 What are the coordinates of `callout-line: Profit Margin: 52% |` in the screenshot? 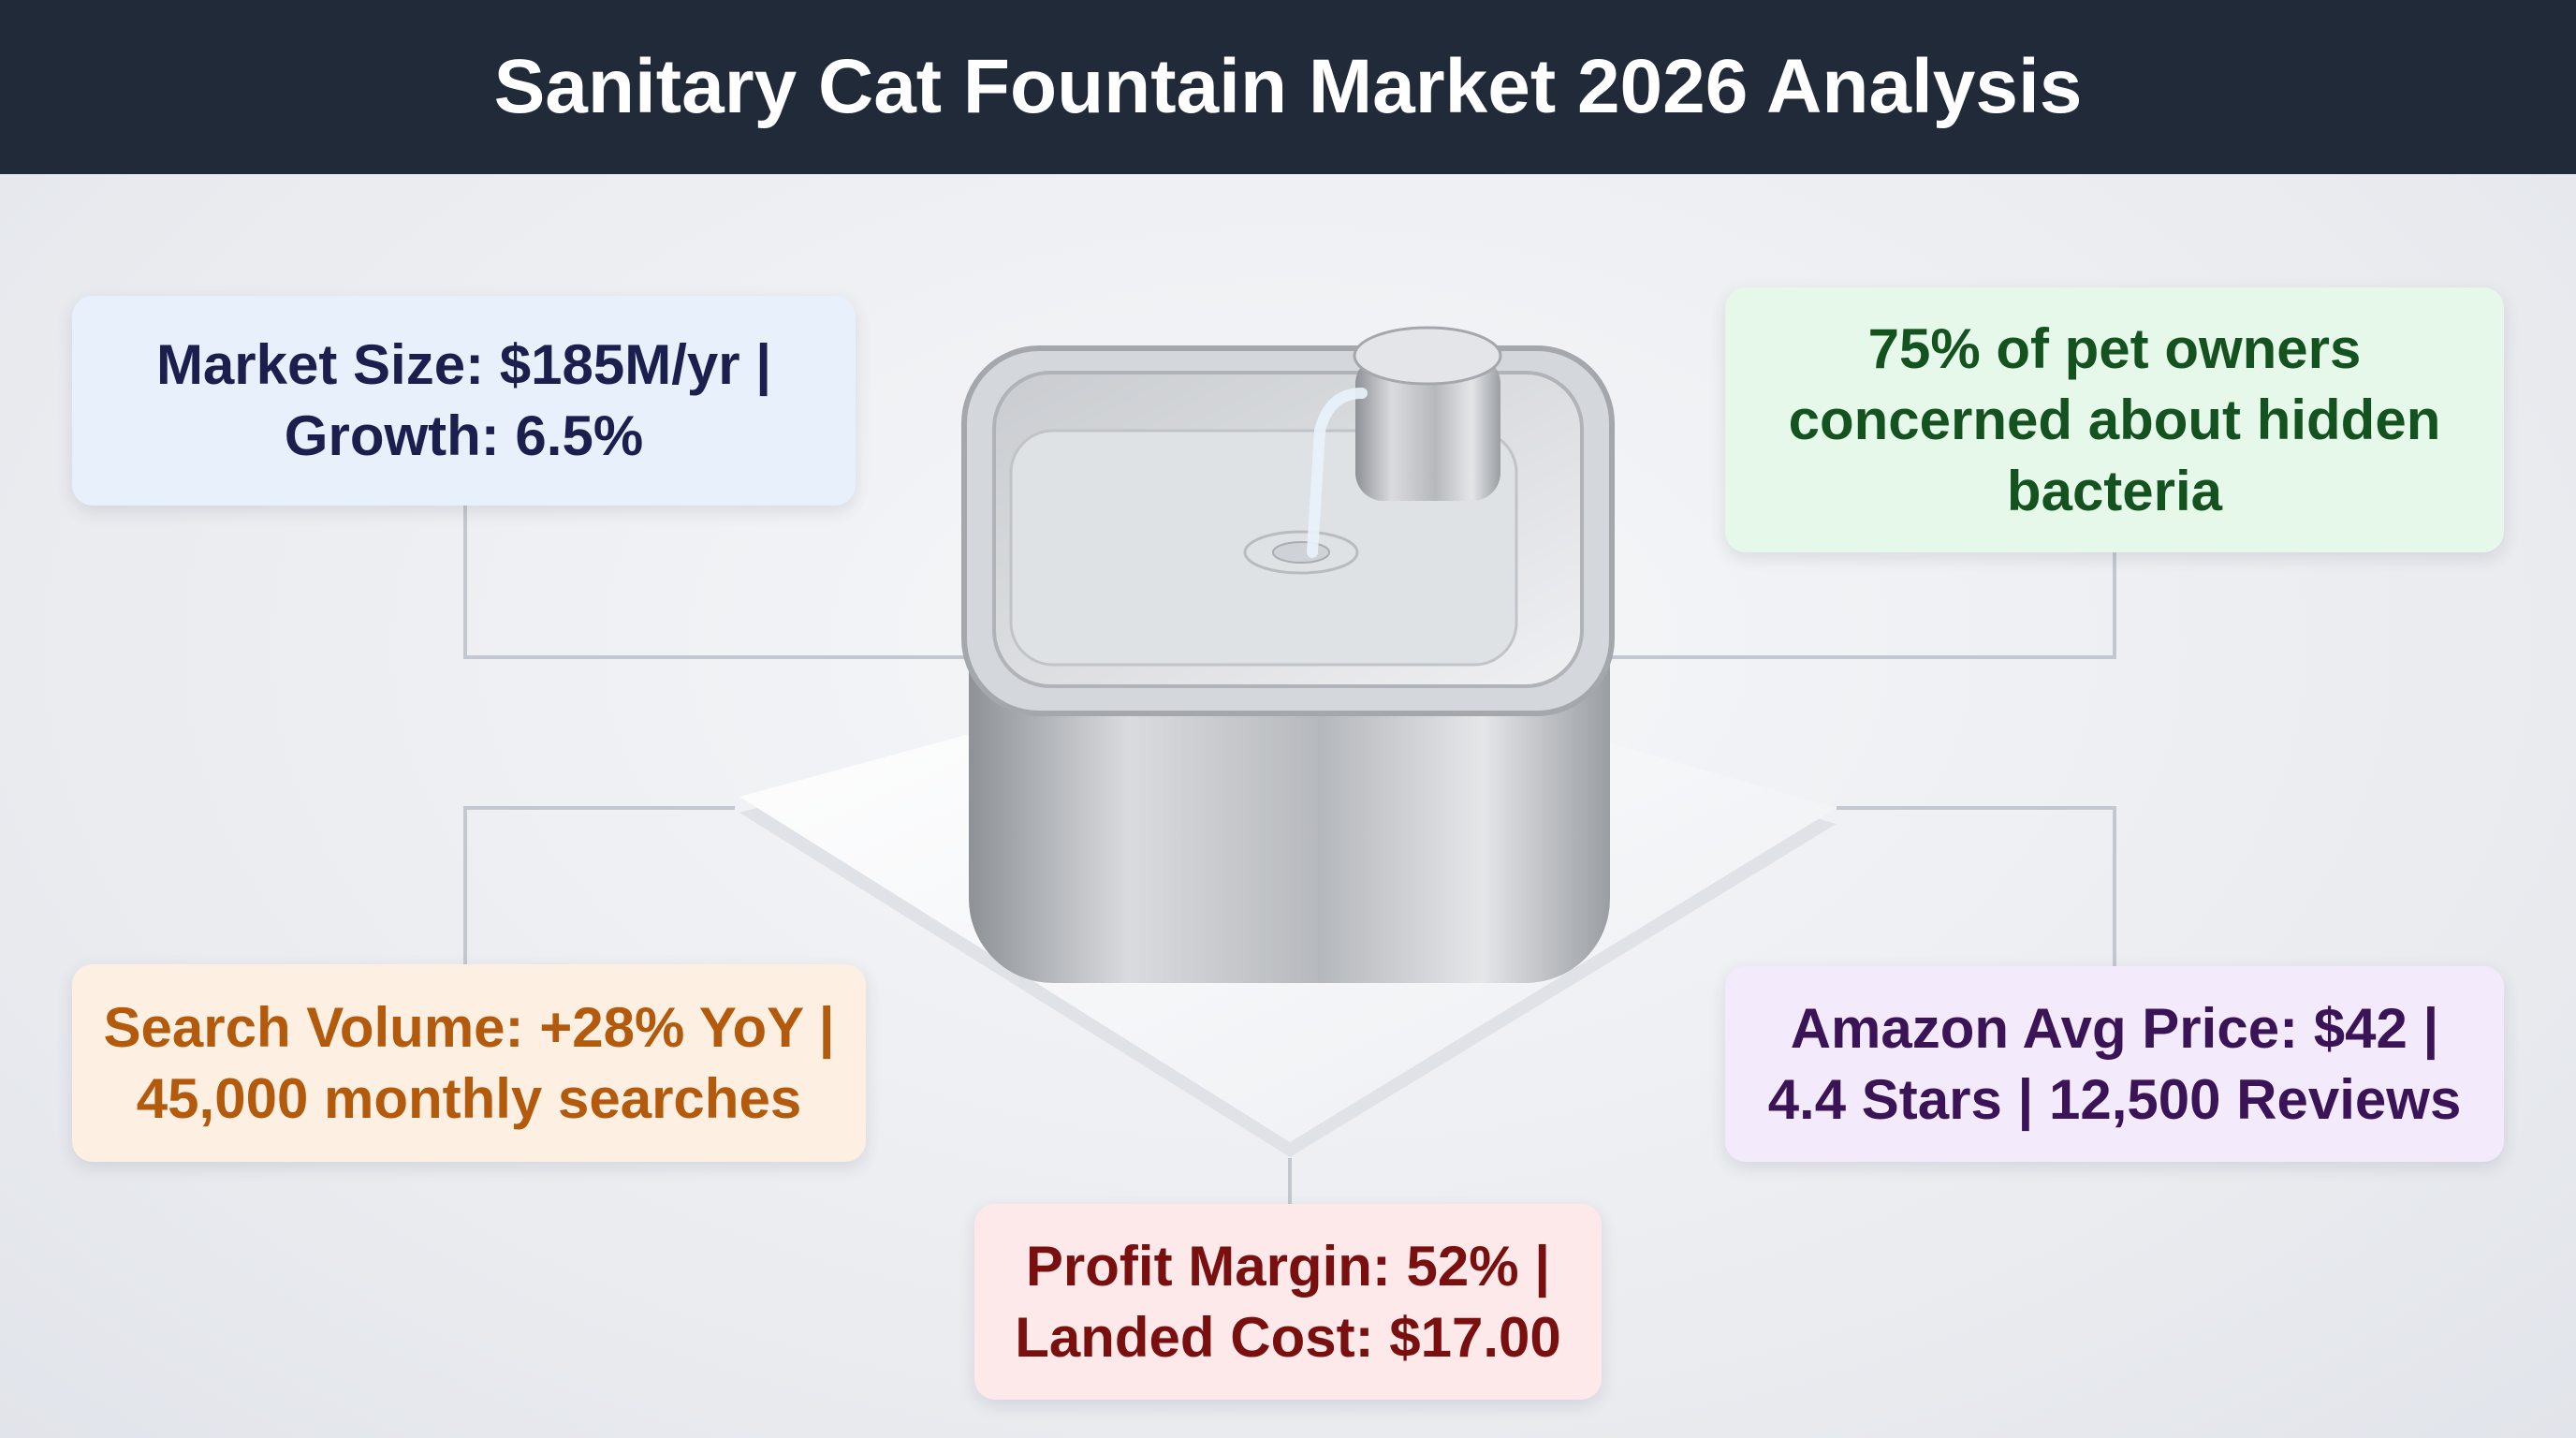 It's located at (1288, 1266).